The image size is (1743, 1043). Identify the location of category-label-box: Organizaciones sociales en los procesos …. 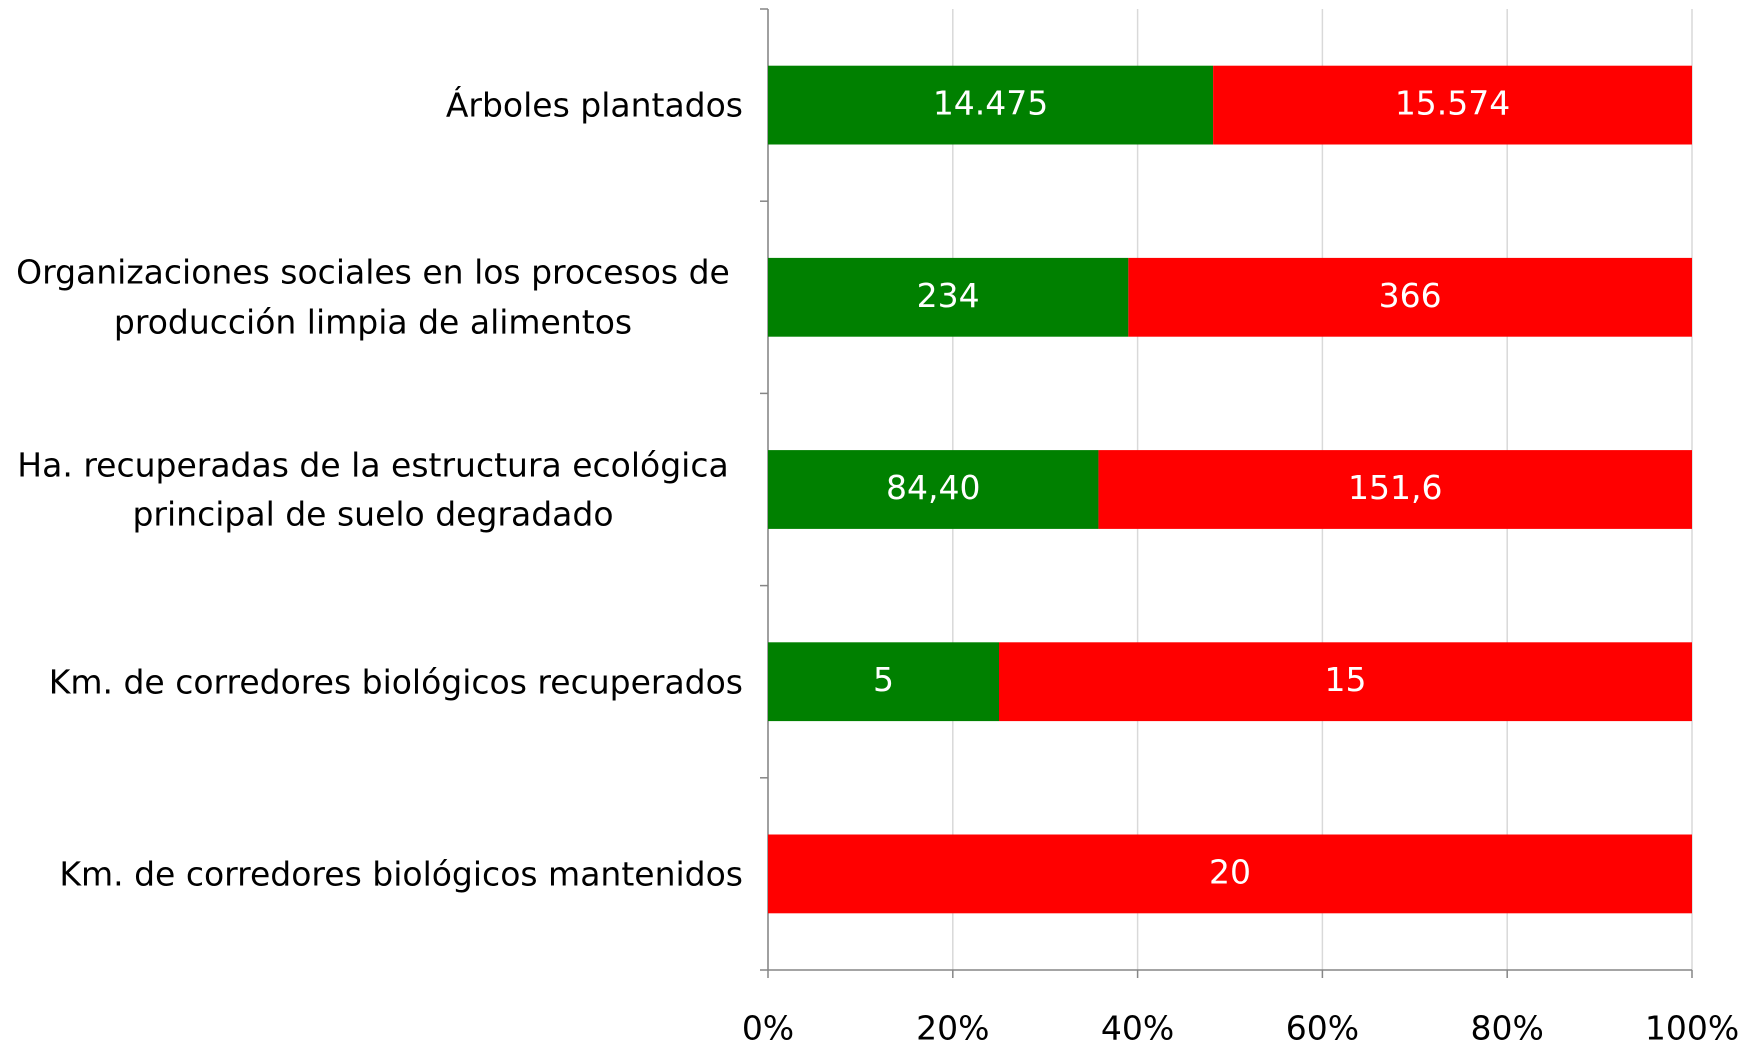
(373, 297).